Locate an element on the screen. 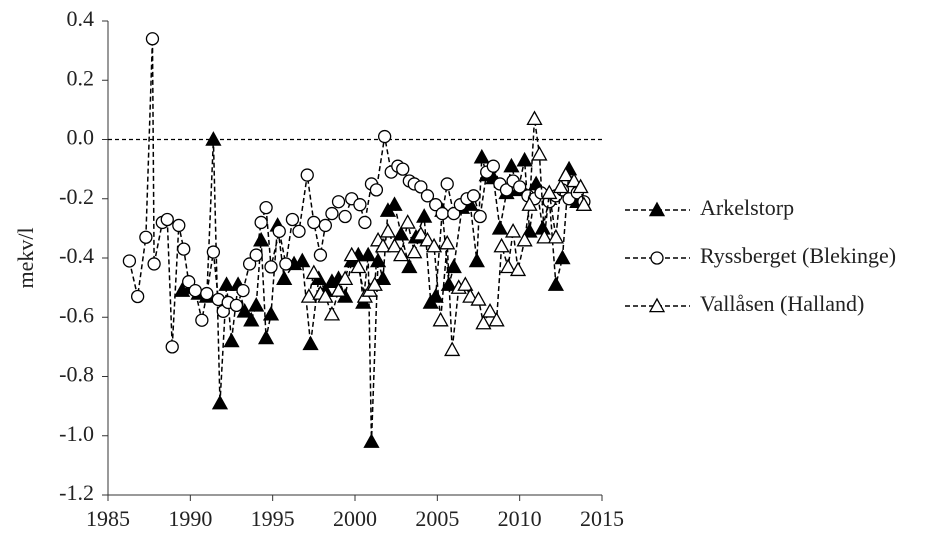 The image size is (945, 539). x-tick-label: 1995 is located at coordinates (273, 518).